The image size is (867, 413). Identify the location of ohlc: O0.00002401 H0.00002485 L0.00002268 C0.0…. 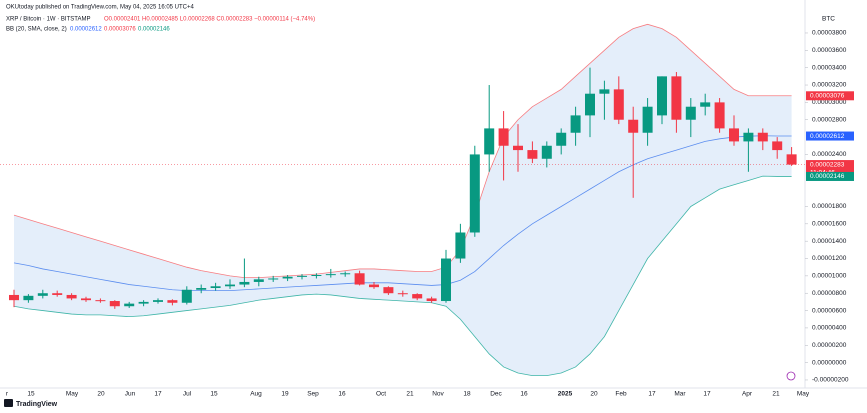
(209, 20).